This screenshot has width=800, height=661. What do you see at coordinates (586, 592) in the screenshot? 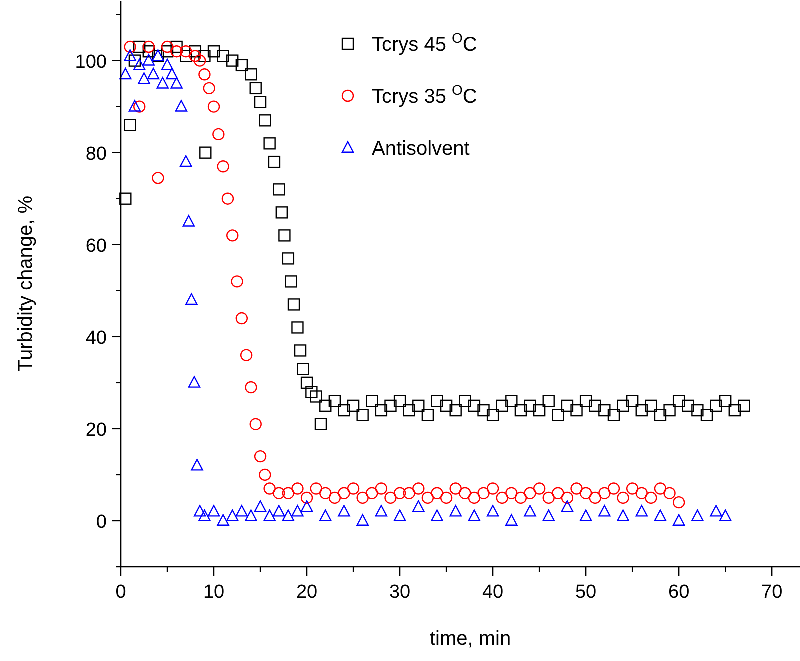
I see `x-tick-label: 50` at bounding box center [586, 592].